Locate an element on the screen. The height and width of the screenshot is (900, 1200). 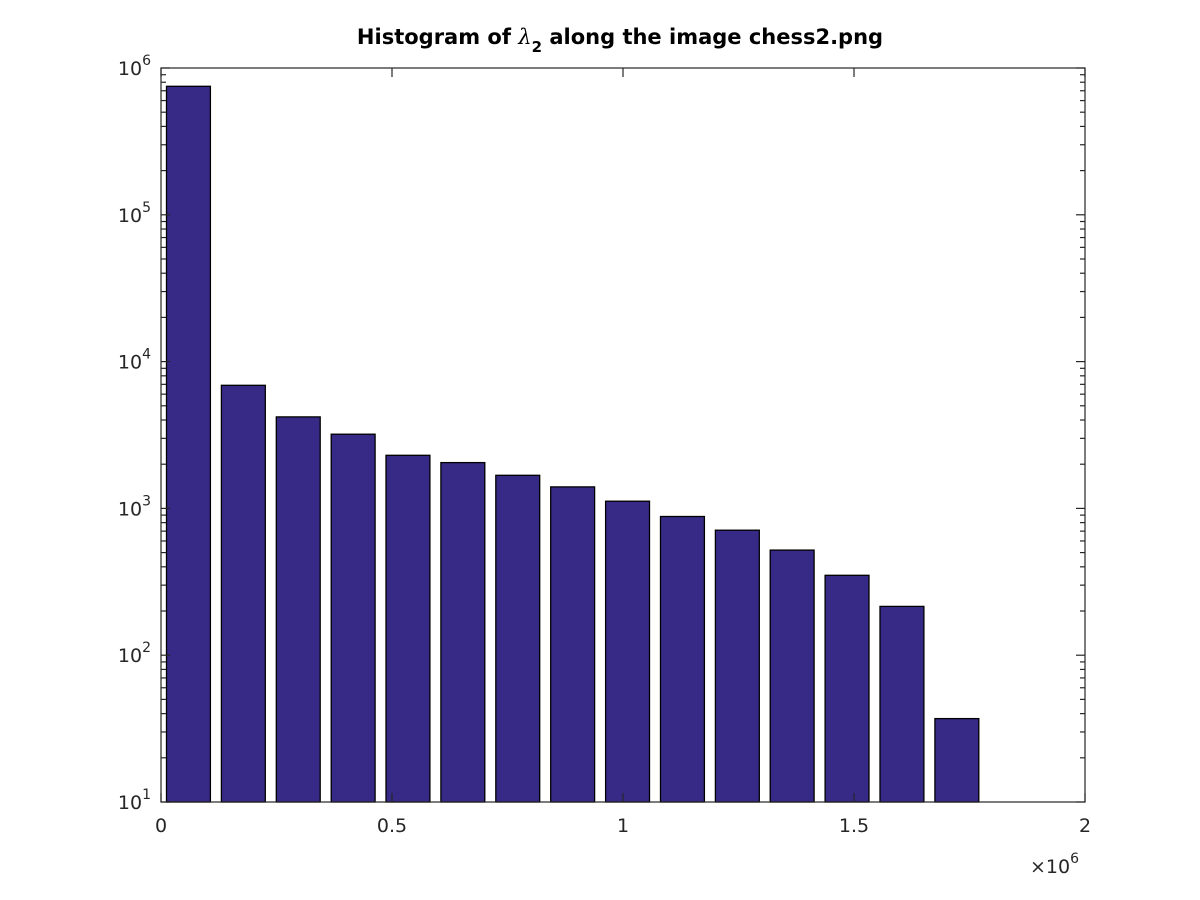
y-tick-label: 10³ is located at coordinates (134, 506).